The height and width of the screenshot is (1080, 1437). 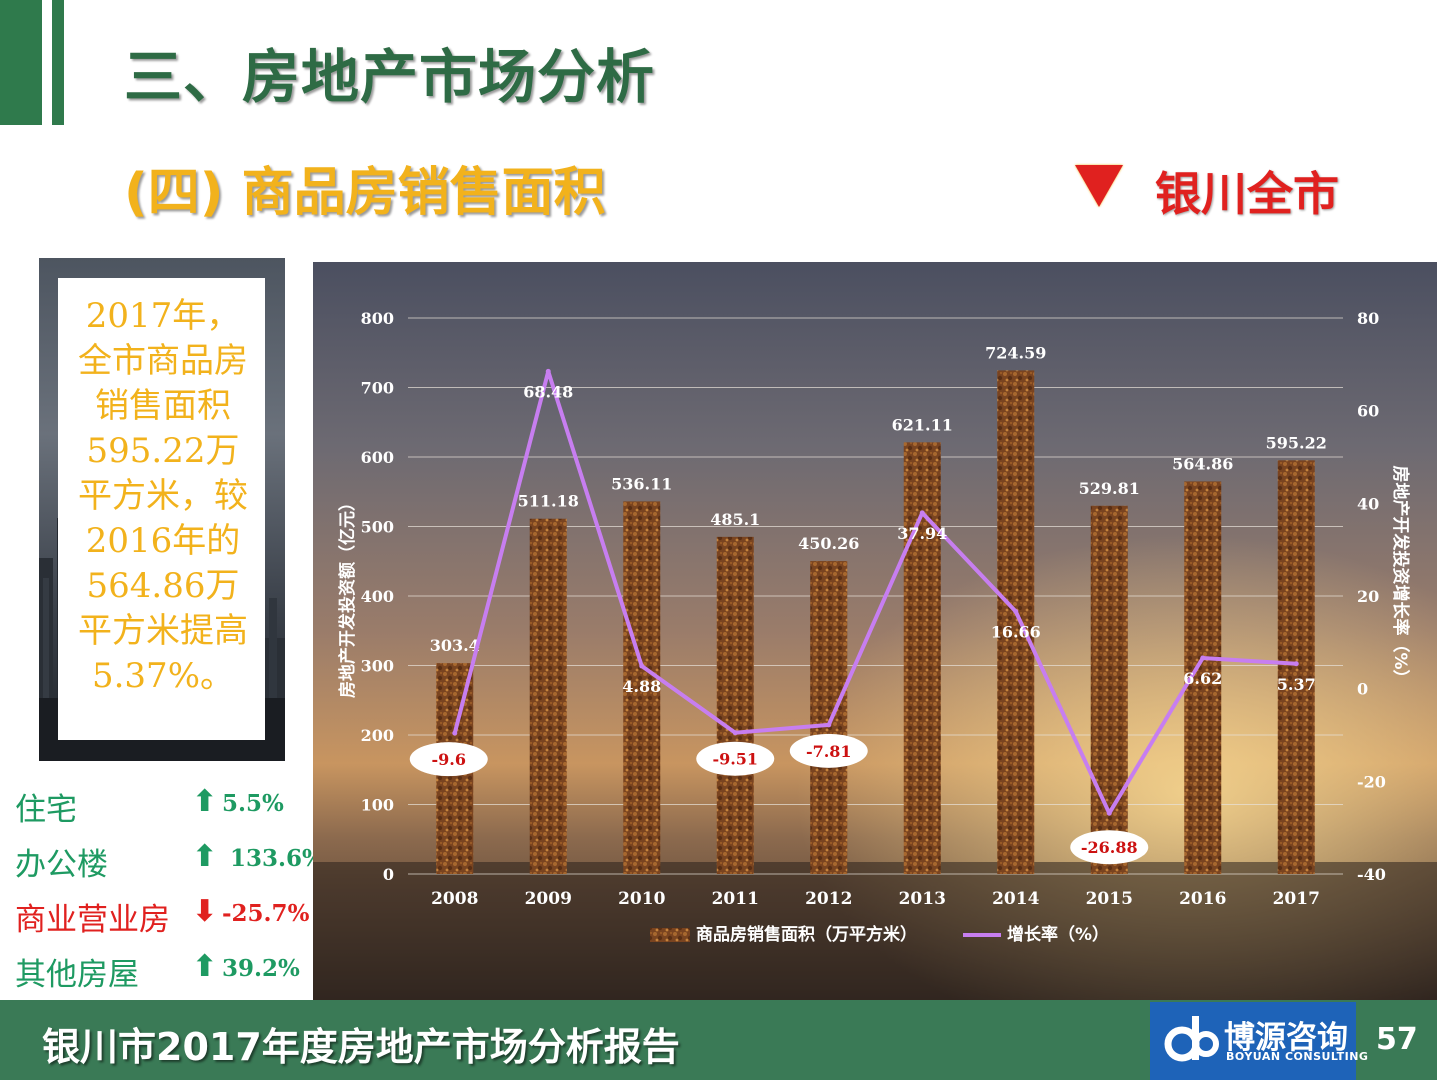 What do you see at coordinates (1368, 503) in the screenshot?
I see `y-right-tick-label: 40` at bounding box center [1368, 503].